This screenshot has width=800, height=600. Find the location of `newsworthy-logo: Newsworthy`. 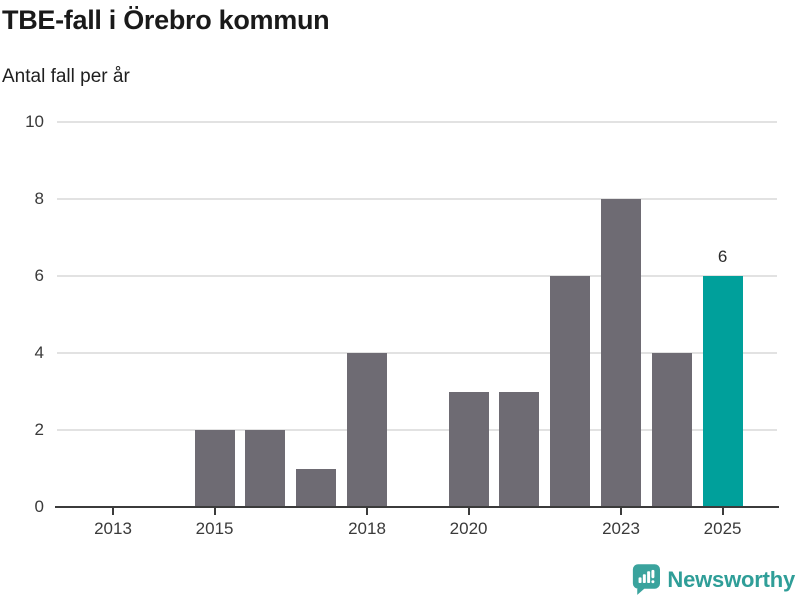

newsworthy-logo: Newsworthy is located at coordinates (713, 579).